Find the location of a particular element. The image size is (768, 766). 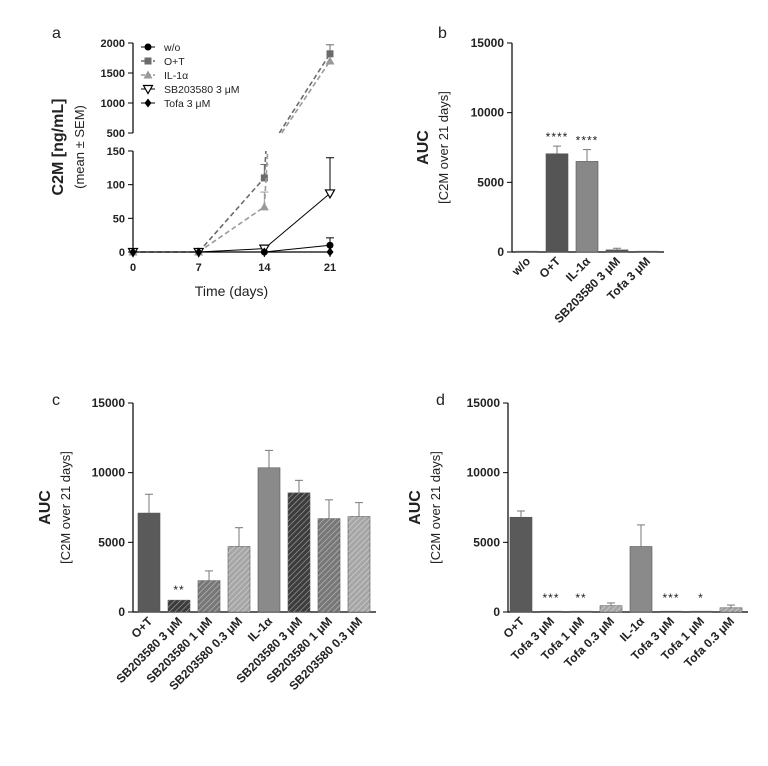

y-tick-label: 150 is located at coordinates (116, 152).